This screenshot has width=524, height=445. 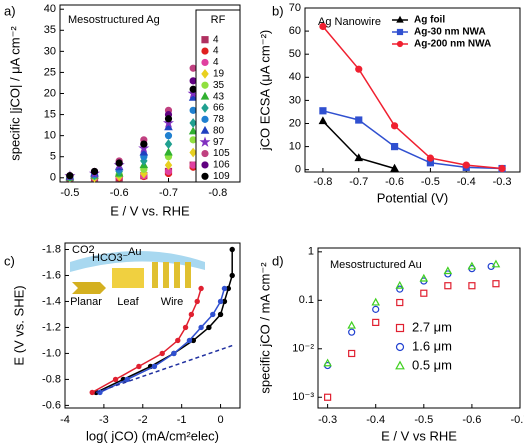 I want to click on x-tick-label: -0.5, so click(x=430, y=182).